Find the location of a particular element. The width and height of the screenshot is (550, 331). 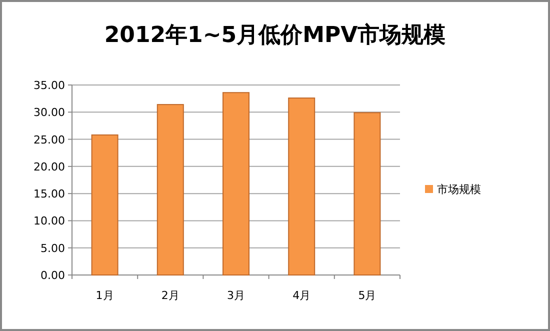

x-tick-label: 1月 is located at coordinates (105, 295).